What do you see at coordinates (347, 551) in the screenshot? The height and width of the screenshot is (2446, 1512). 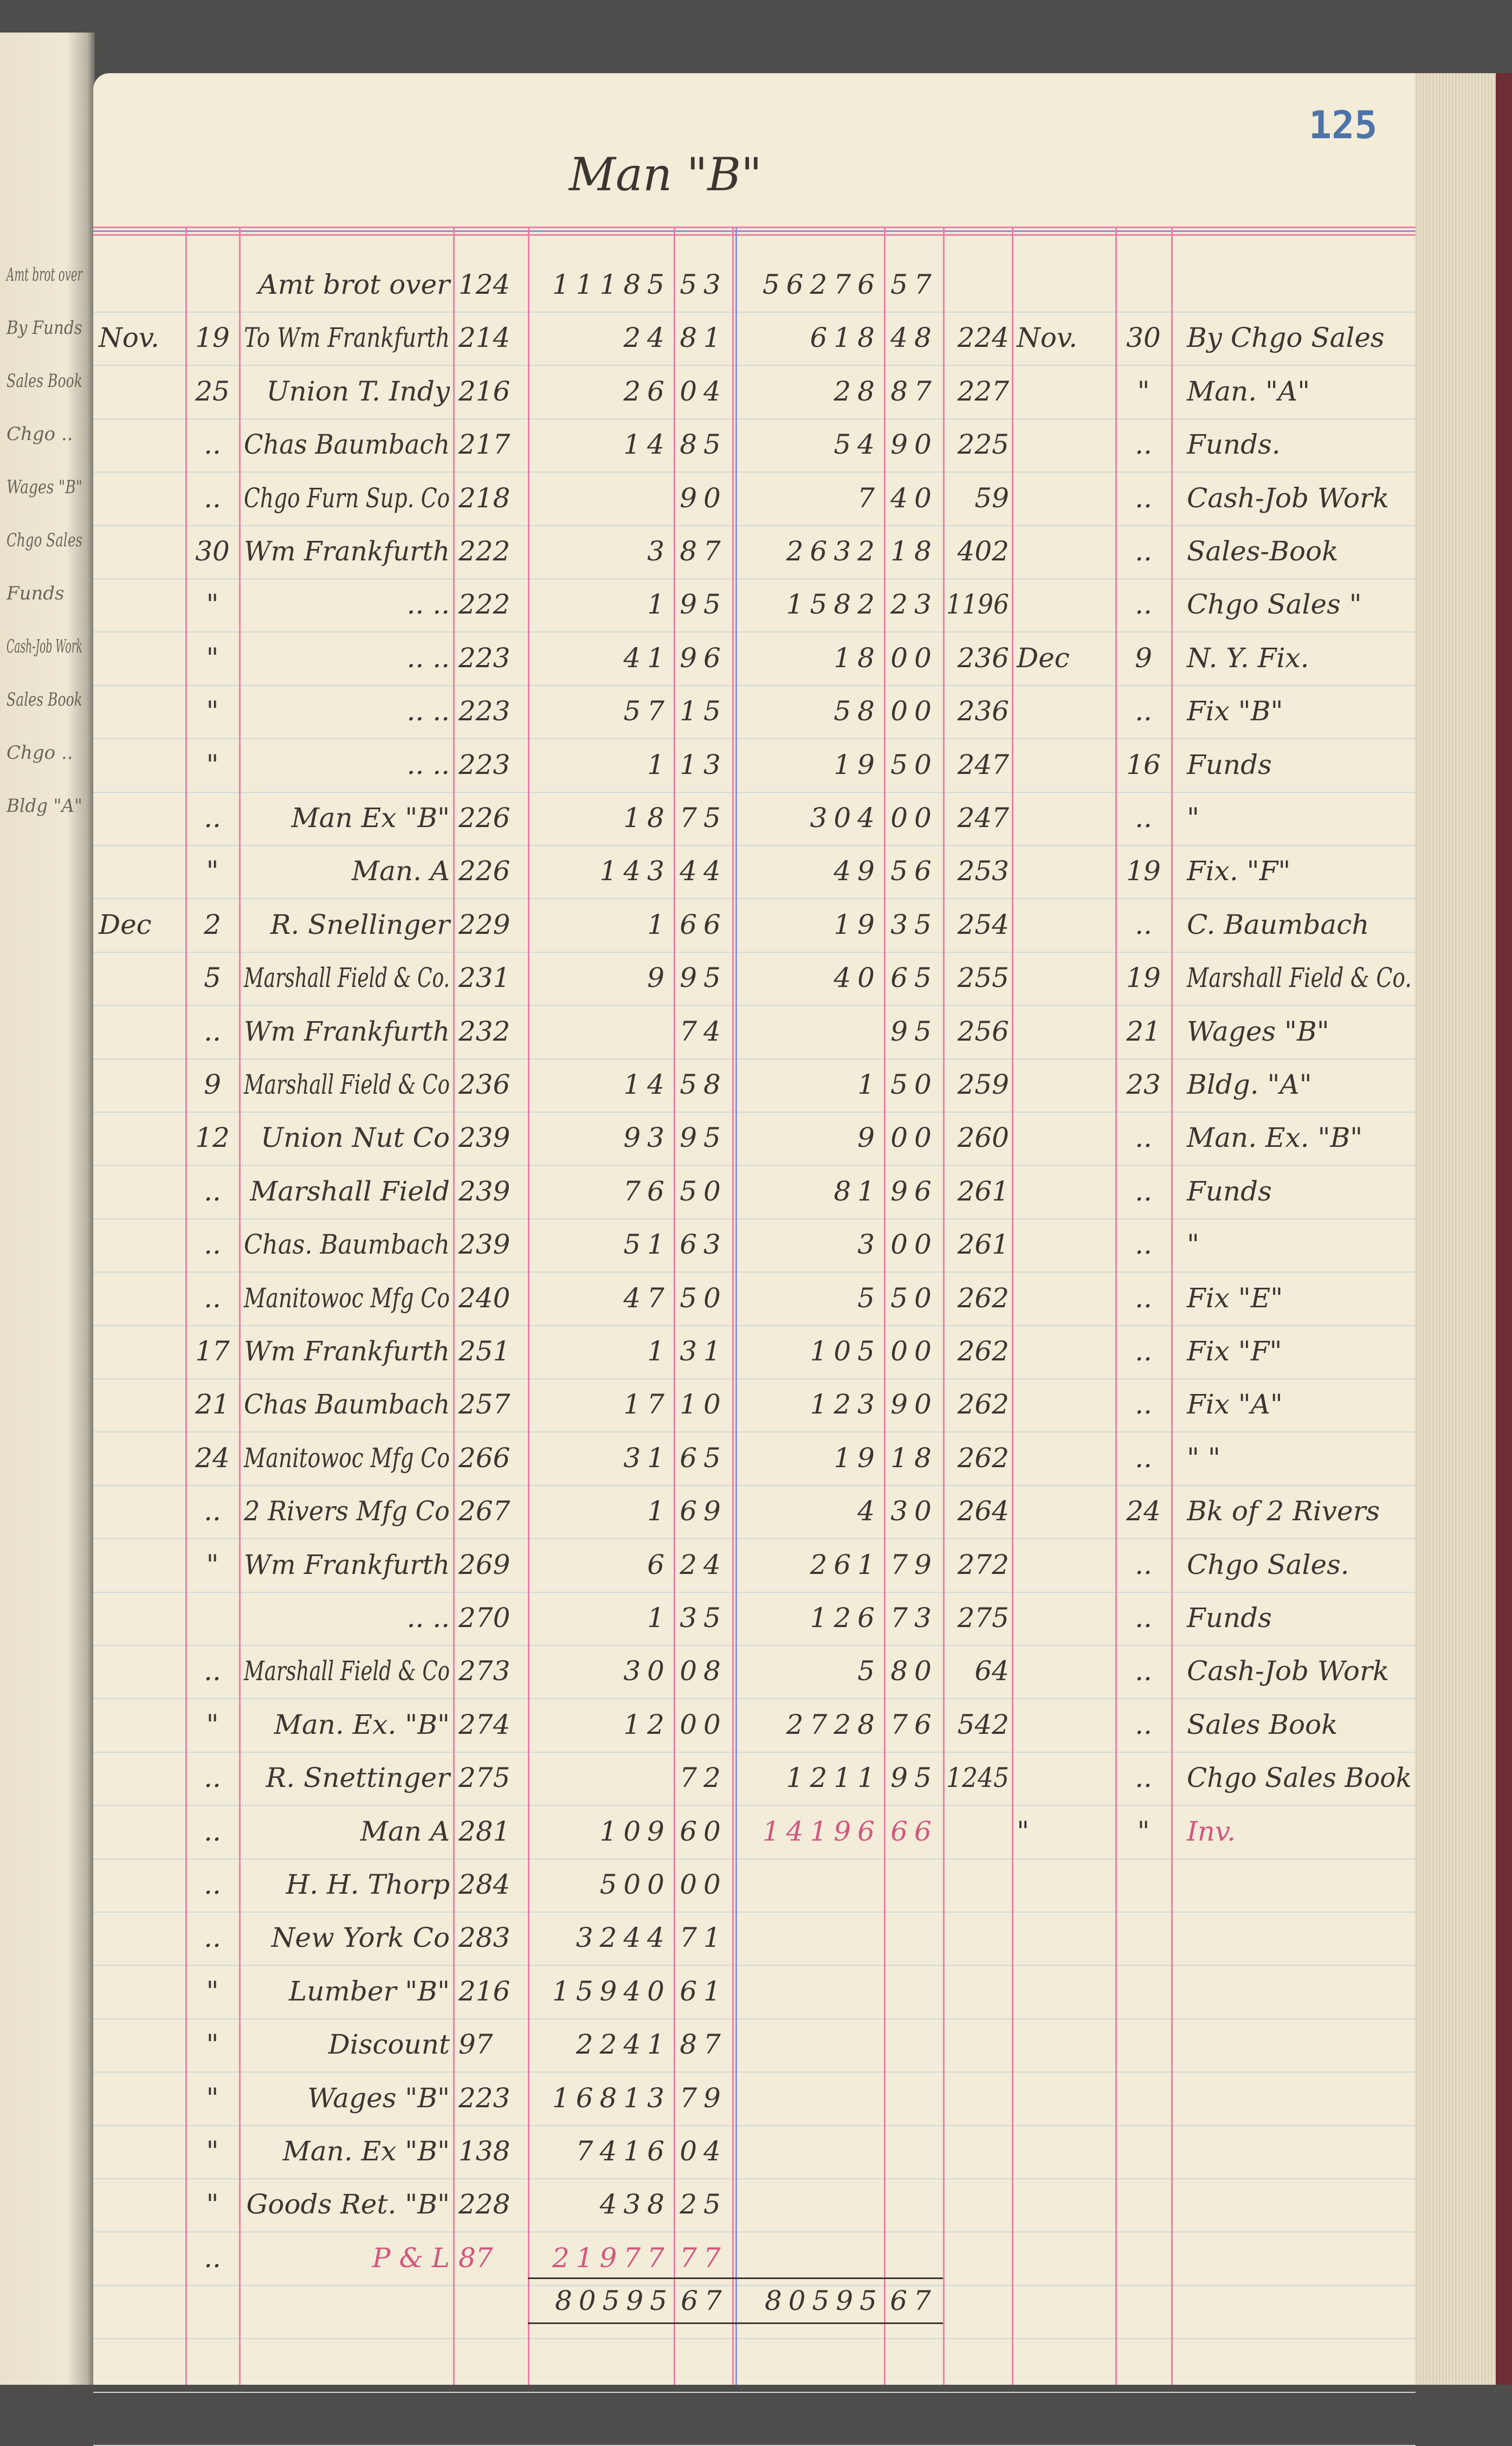 I see `cell-desc: Wm Frankfurth` at bounding box center [347, 551].